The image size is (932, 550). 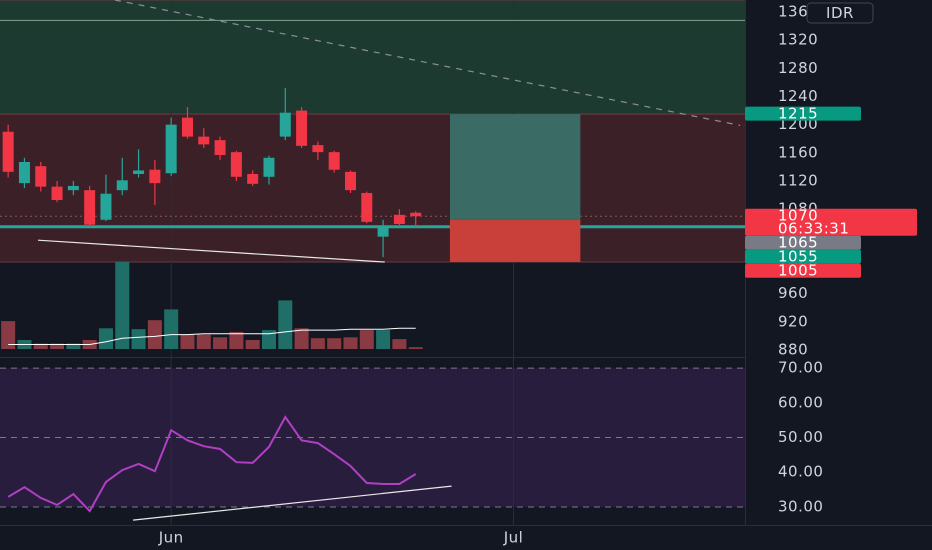 What do you see at coordinates (292, 503) in the screenshot?
I see `rsi-trendline` at bounding box center [292, 503].